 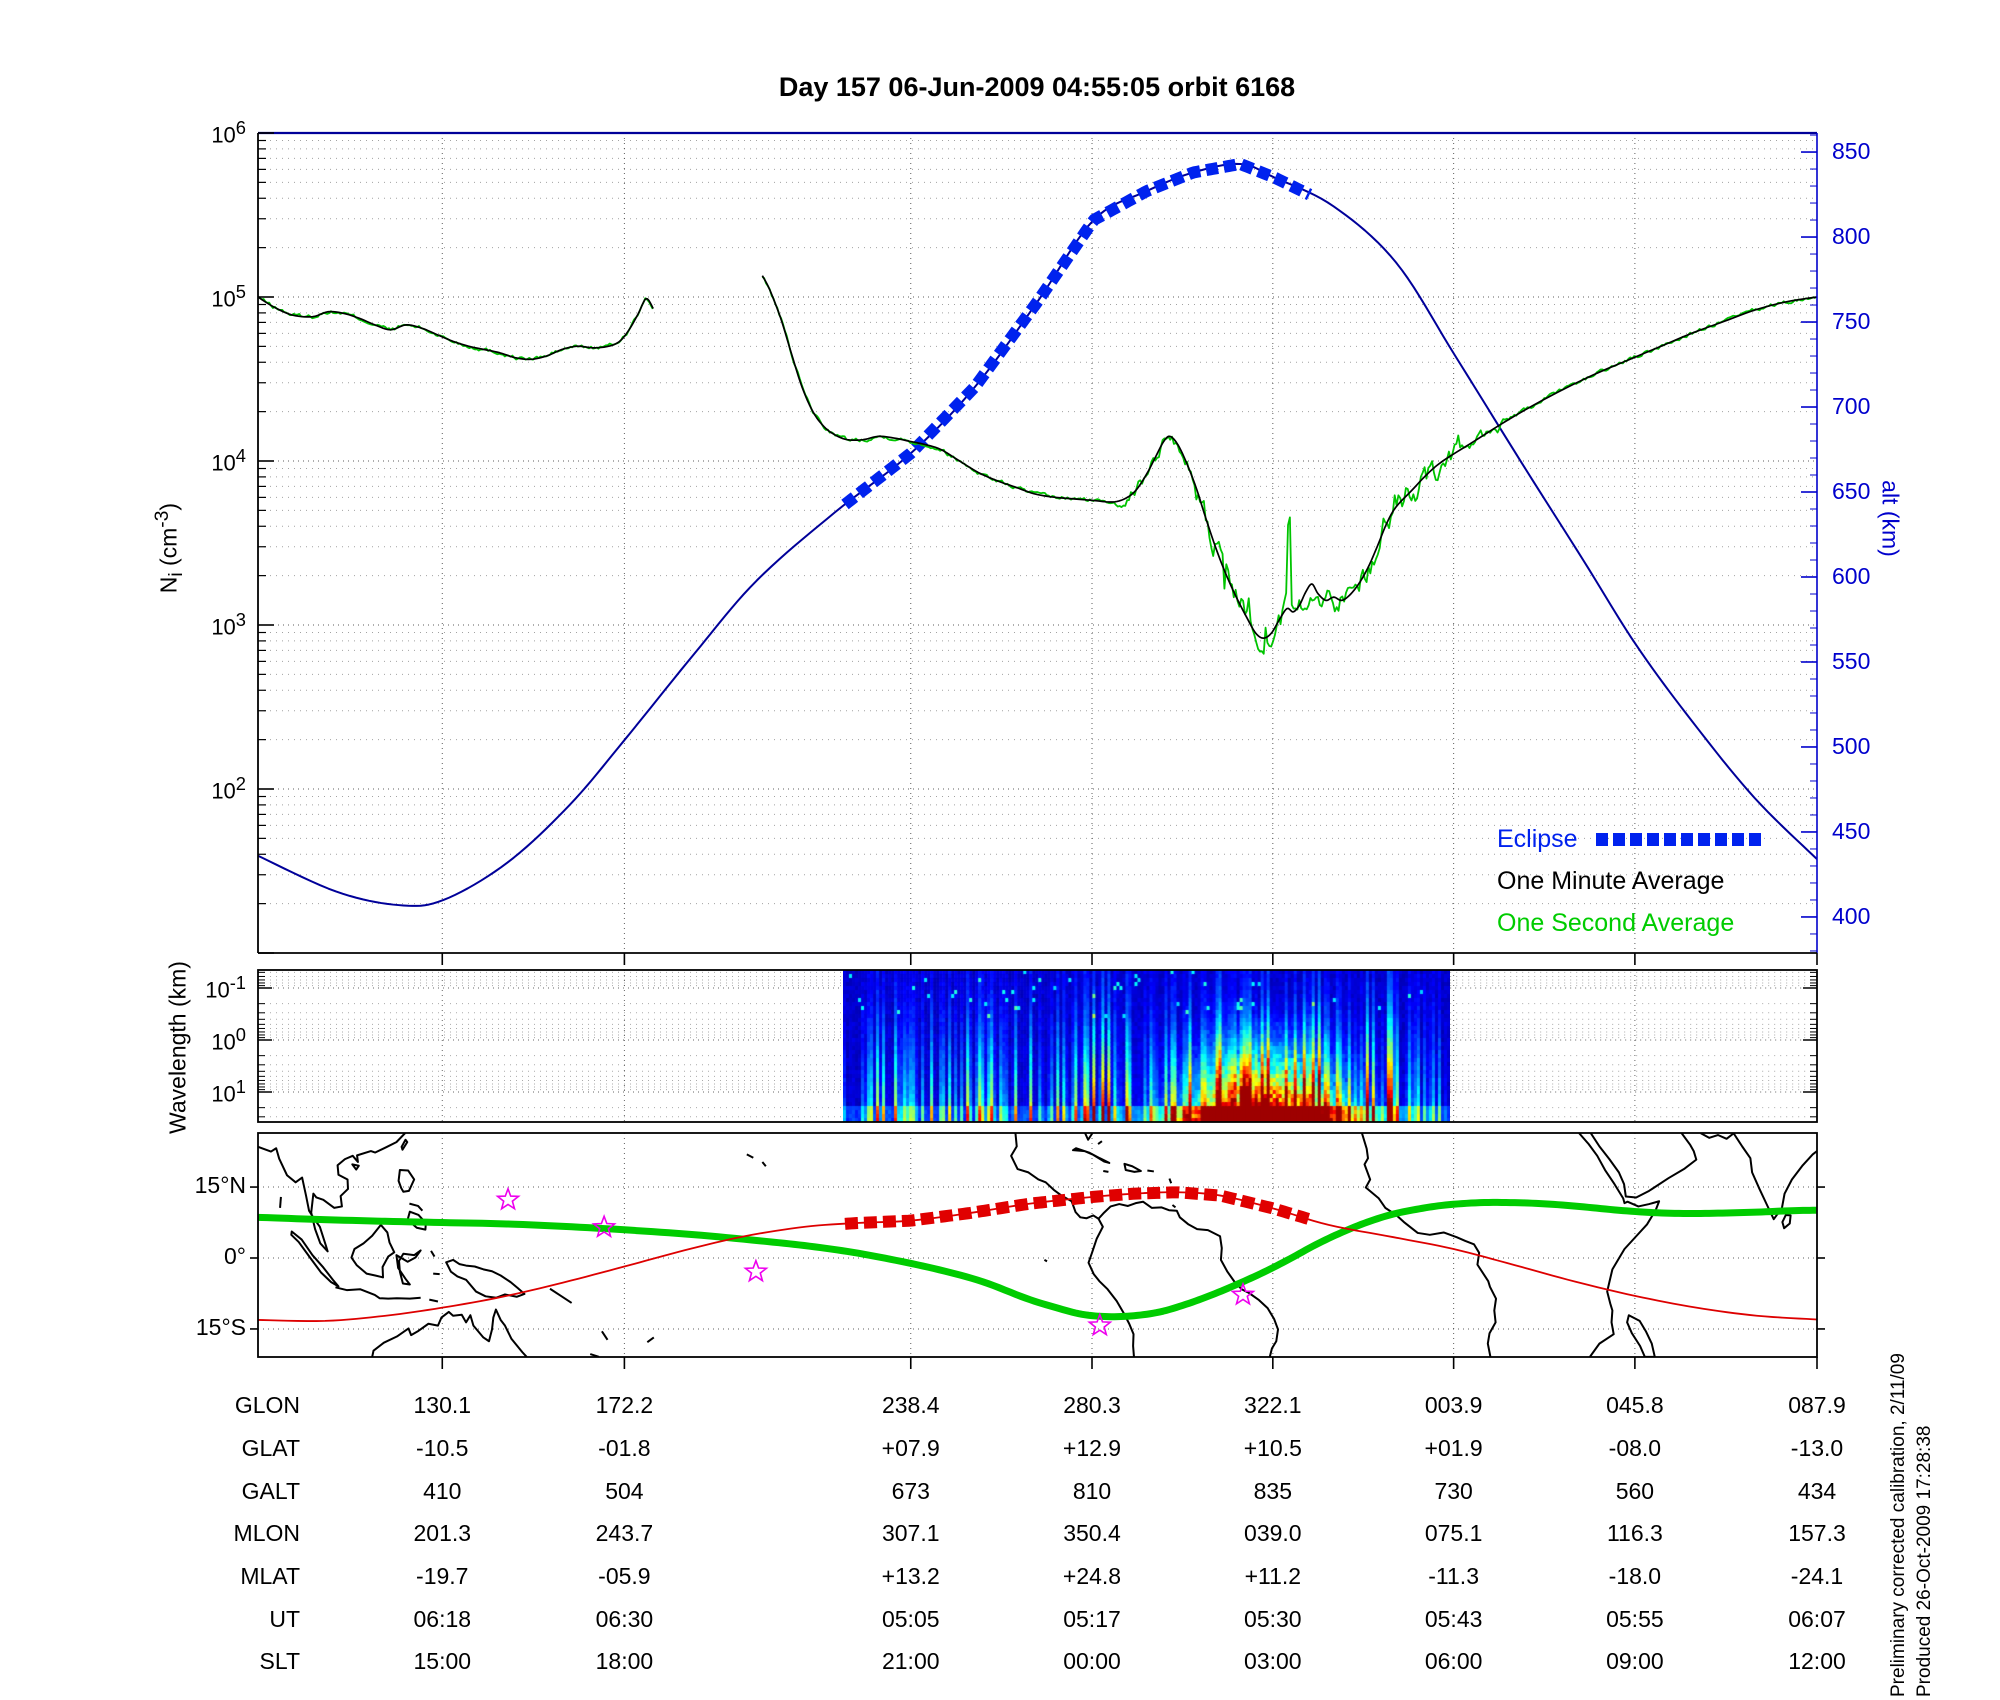 What do you see at coordinates (1817, 1619) in the screenshot?
I see `table-cell-ut-7: 06:07` at bounding box center [1817, 1619].